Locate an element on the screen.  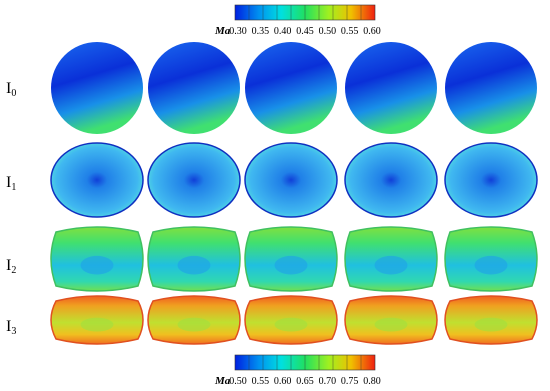
row-label: I0 is located at coordinates (11, 89).